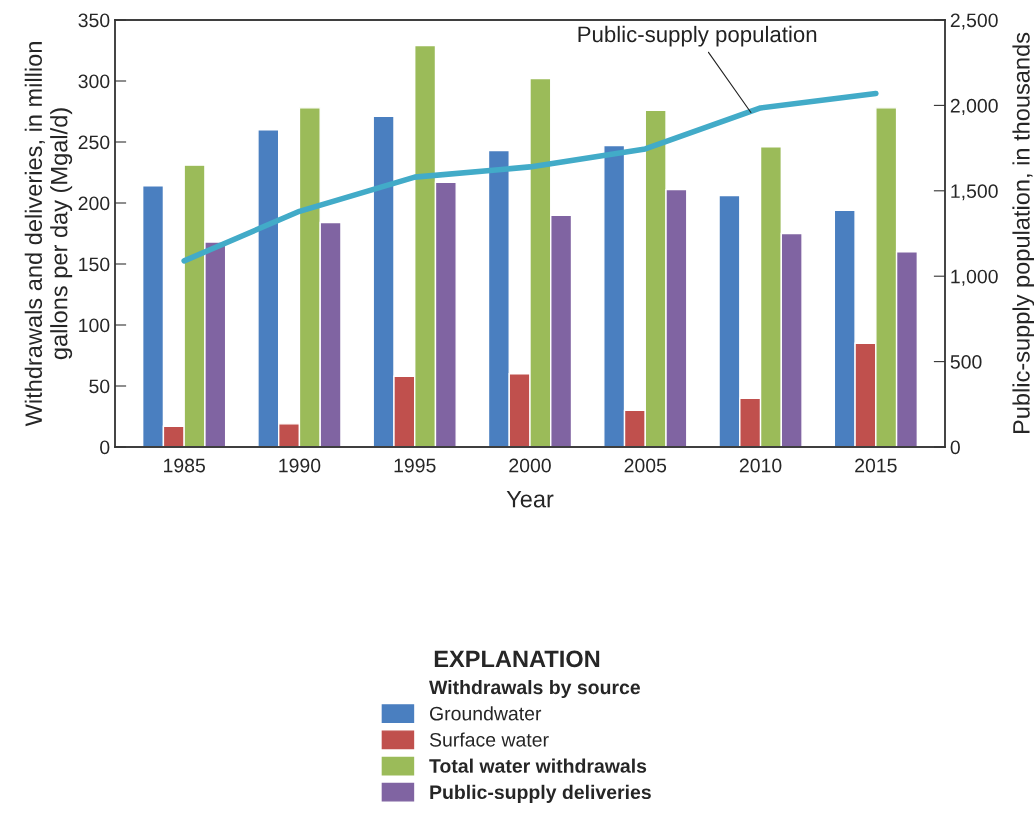 The width and height of the screenshot is (1034, 816). What do you see at coordinates (697, 36) in the screenshot?
I see `text: Public-supply population` at bounding box center [697, 36].